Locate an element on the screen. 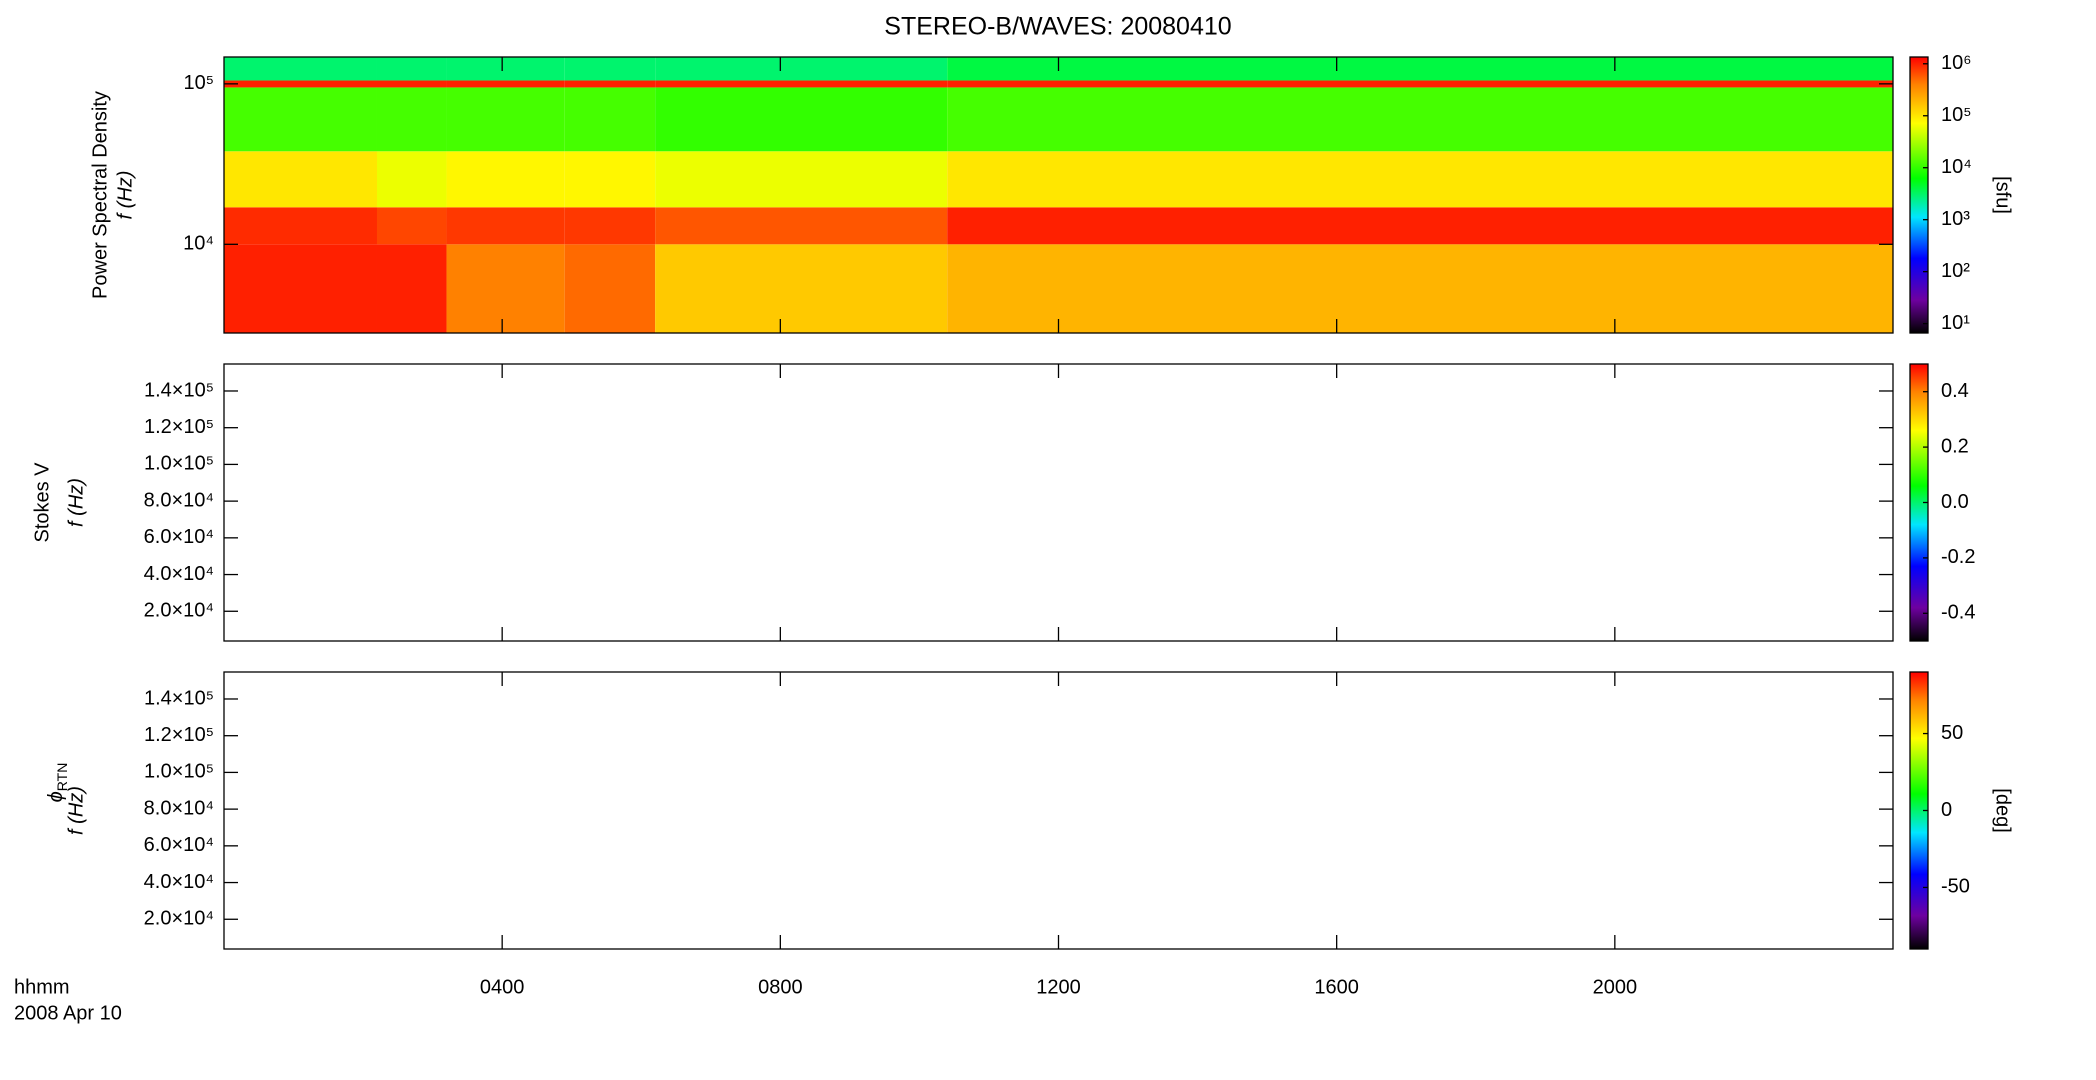 The height and width of the screenshot is (1080, 2096). colorbar-tick-label: 0.4 is located at coordinates (1955, 391).